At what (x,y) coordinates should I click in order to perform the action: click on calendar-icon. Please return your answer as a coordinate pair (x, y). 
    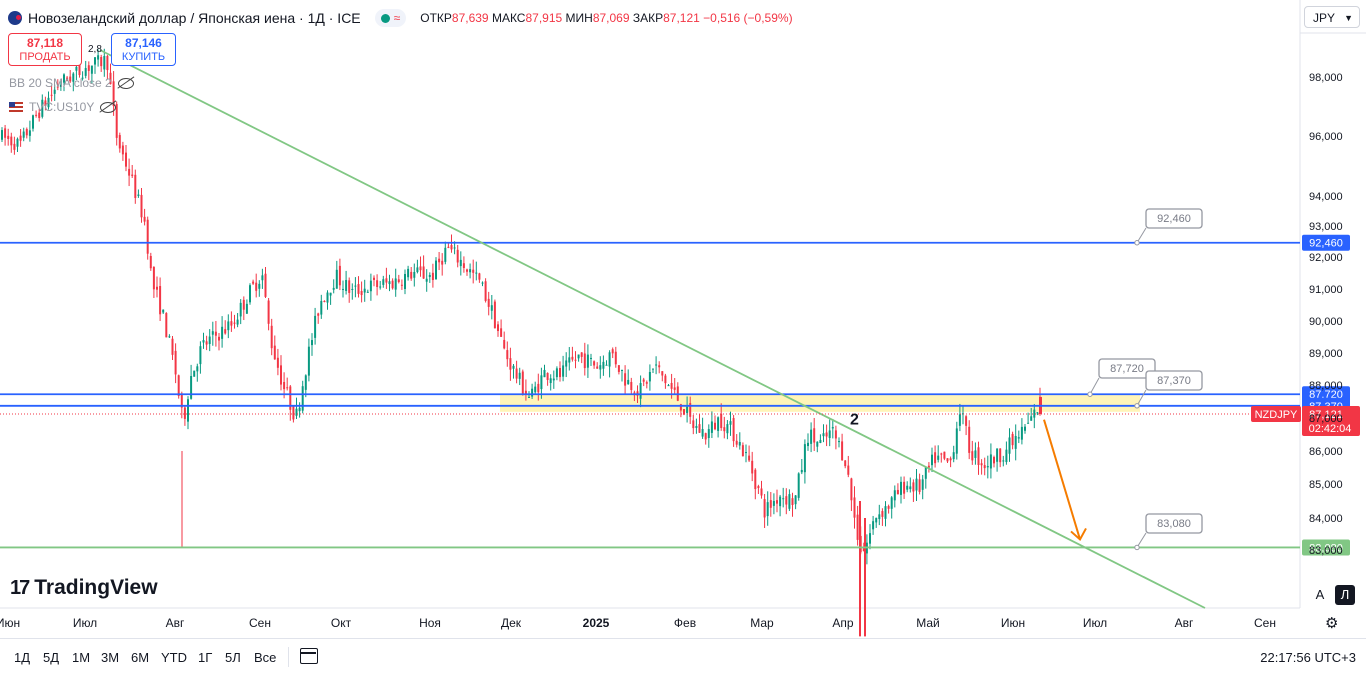
    Looking at the image, I should click on (309, 656).